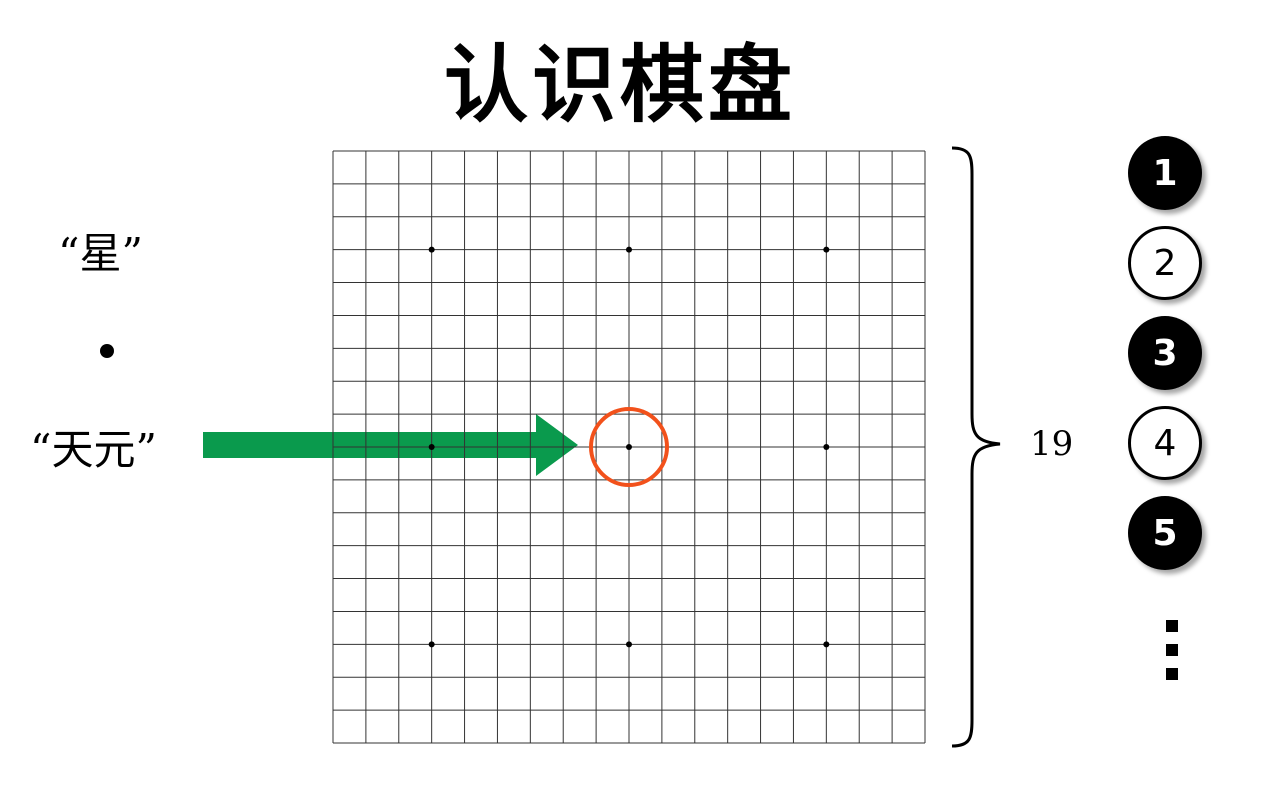 The image size is (1288, 802). I want to click on tengen-highlight-circle, so click(629, 447).